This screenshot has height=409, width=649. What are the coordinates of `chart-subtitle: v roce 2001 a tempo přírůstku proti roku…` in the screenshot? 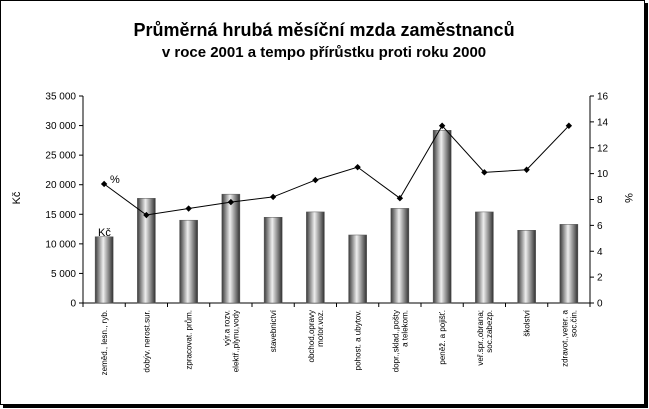 It's located at (324, 52).